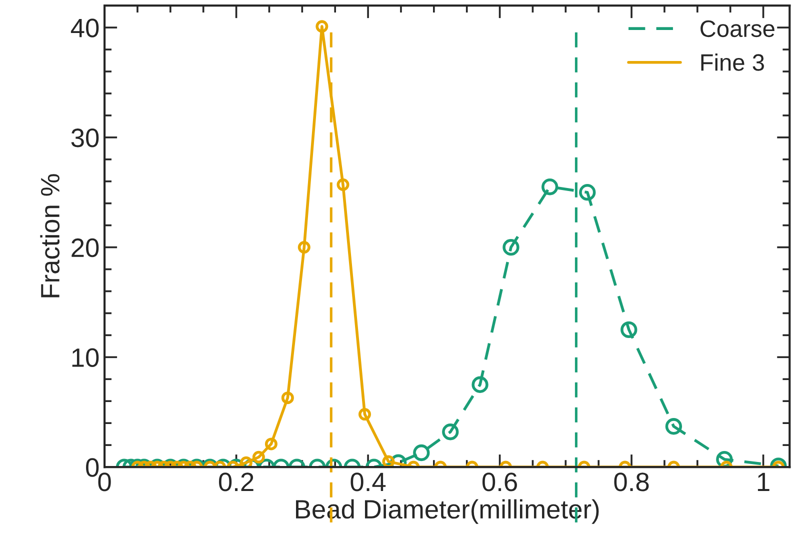 The height and width of the screenshot is (556, 792). Describe the element at coordinates (631, 482) in the screenshot. I see `x-tick-label: 0.8` at that location.